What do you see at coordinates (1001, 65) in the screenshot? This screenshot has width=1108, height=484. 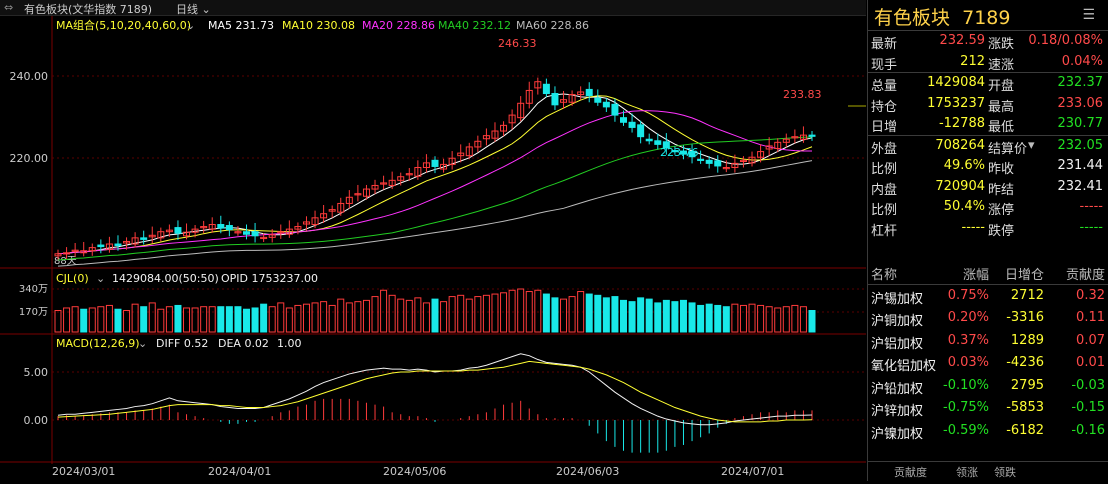 I see `quote-label: 速涨` at bounding box center [1001, 65].